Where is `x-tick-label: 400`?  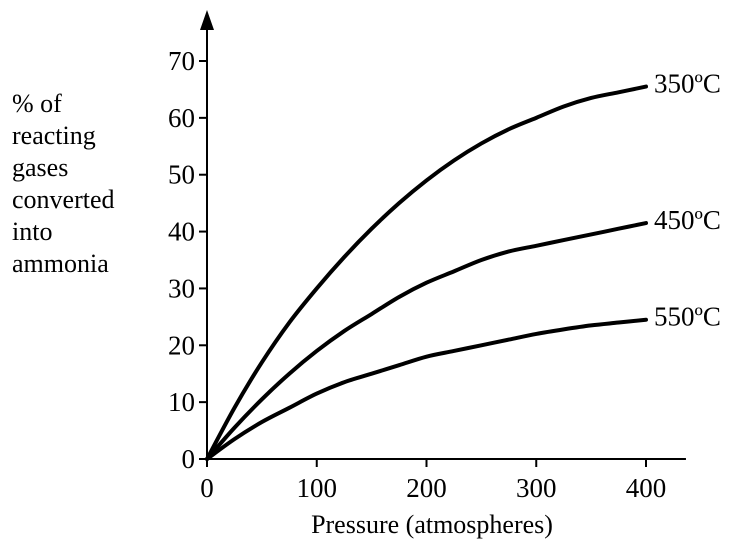
x-tick-label: 400 is located at coordinates (646, 488).